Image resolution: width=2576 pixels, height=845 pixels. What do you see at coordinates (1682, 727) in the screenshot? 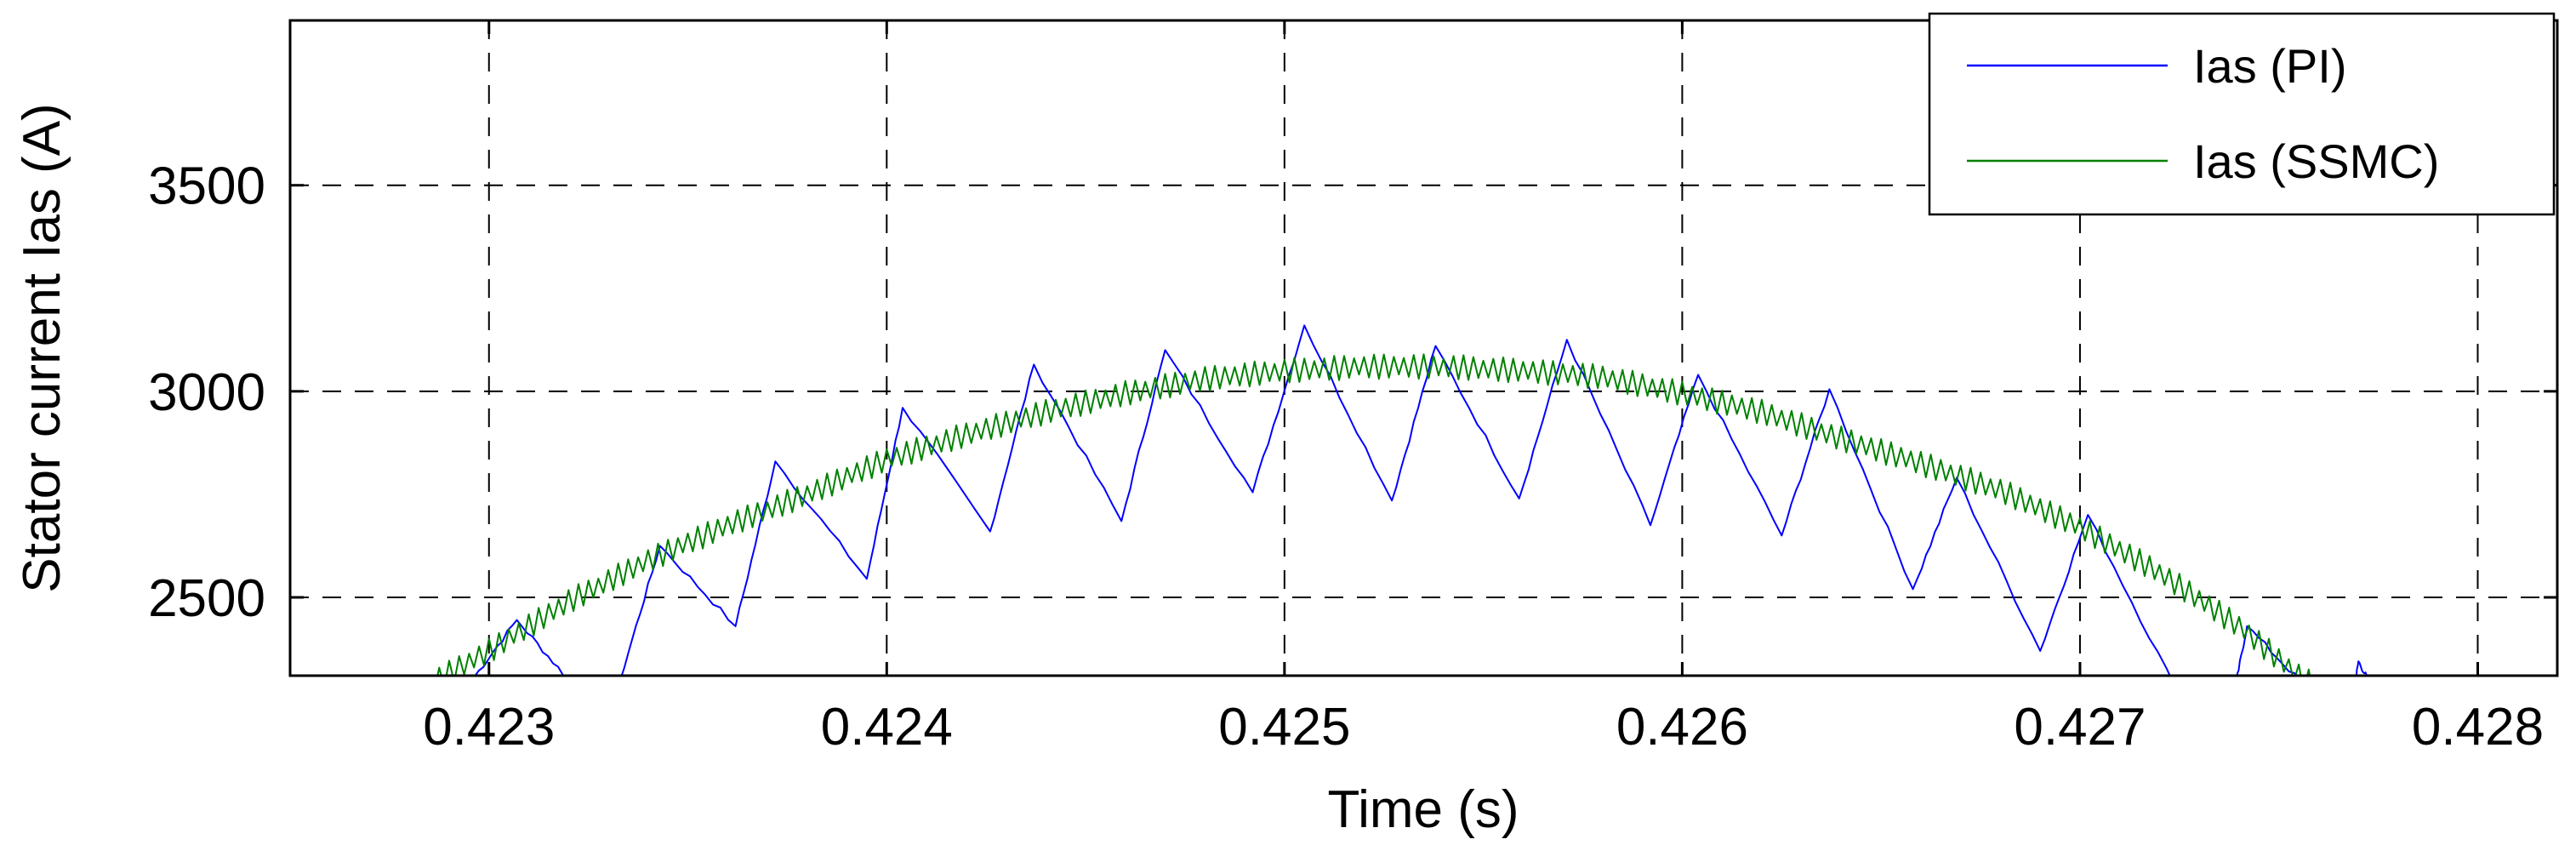
I see `x-tick-label: 0.426` at bounding box center [1682, 727].